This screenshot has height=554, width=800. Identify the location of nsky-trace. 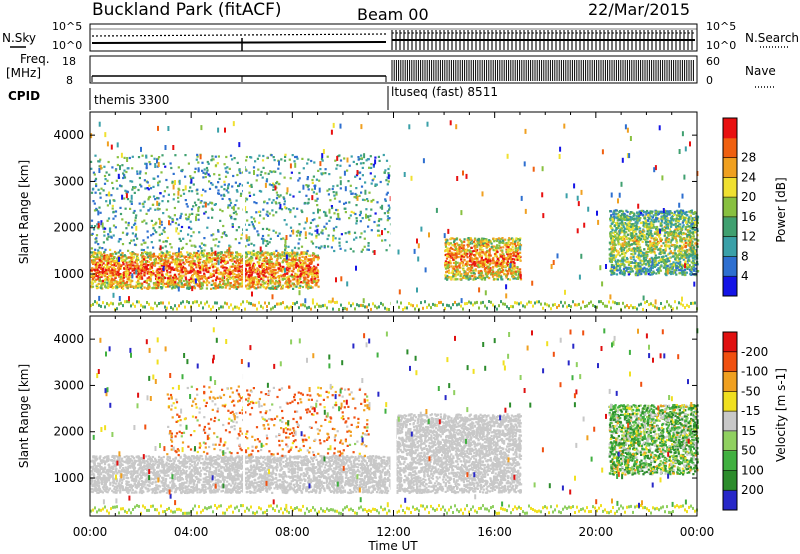
(239, 42).